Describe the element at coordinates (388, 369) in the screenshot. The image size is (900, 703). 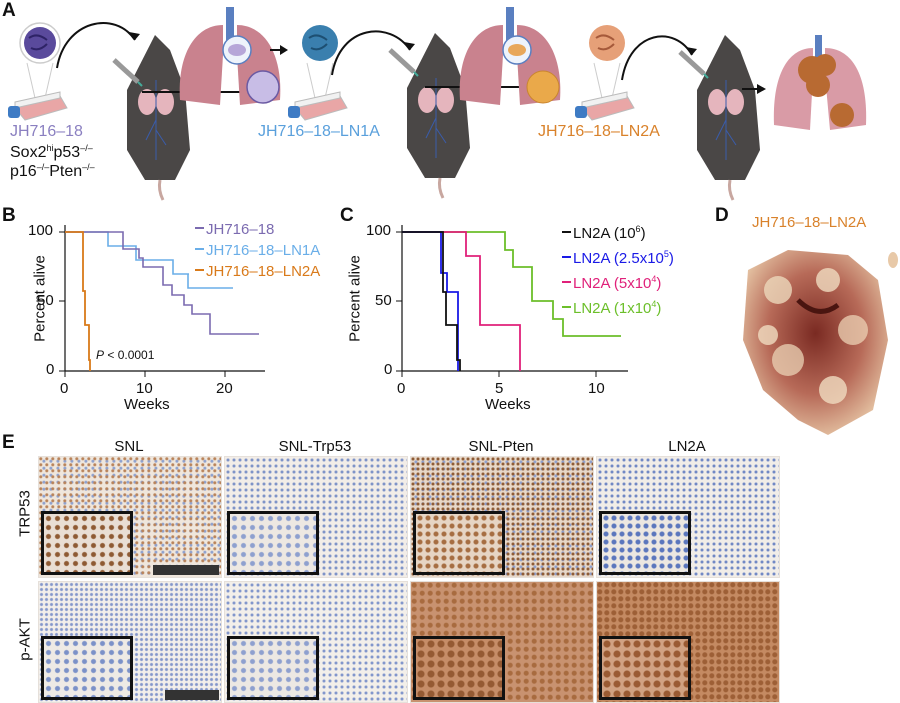
I see `y-tick-0-c: 0` at that location.